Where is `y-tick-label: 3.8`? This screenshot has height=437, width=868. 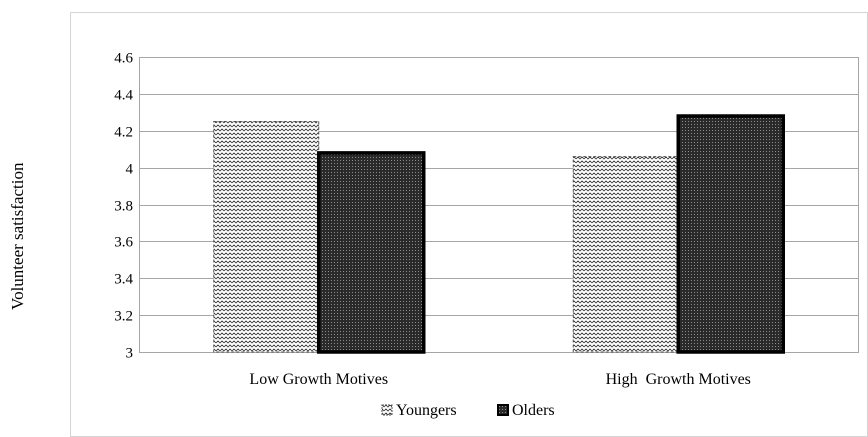
y-tick-label: 3.8 is located at coordinates (123, 207).